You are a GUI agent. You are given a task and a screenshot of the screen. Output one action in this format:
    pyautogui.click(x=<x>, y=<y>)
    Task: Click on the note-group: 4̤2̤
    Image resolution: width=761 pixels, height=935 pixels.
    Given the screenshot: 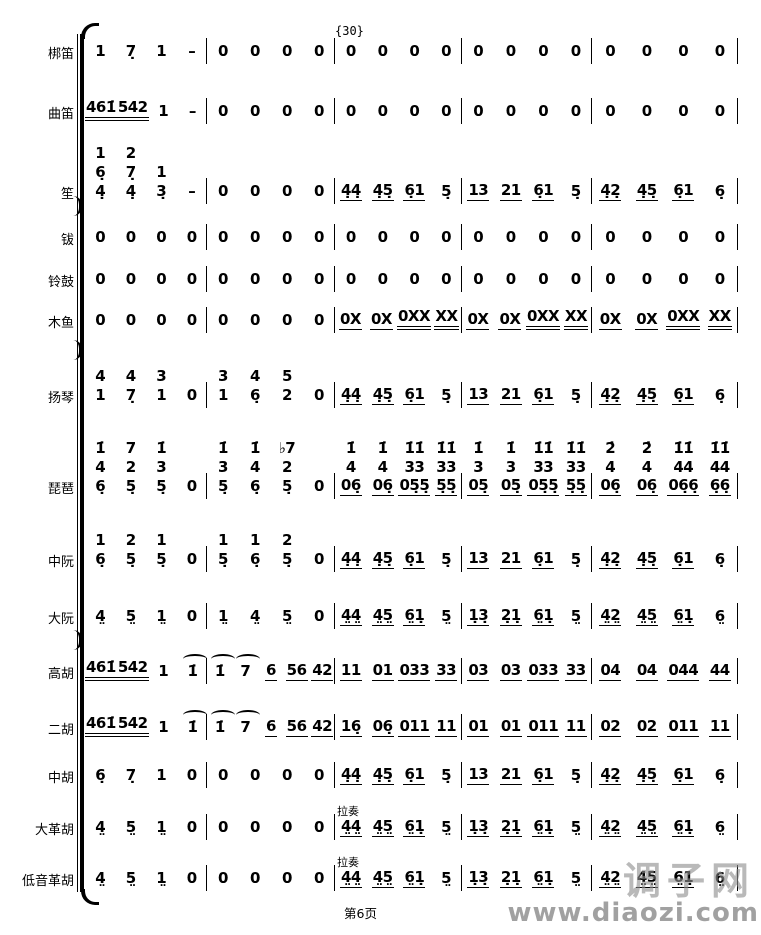 What is the action you would take?
    pyautogui.click(x=610, y=878)
    